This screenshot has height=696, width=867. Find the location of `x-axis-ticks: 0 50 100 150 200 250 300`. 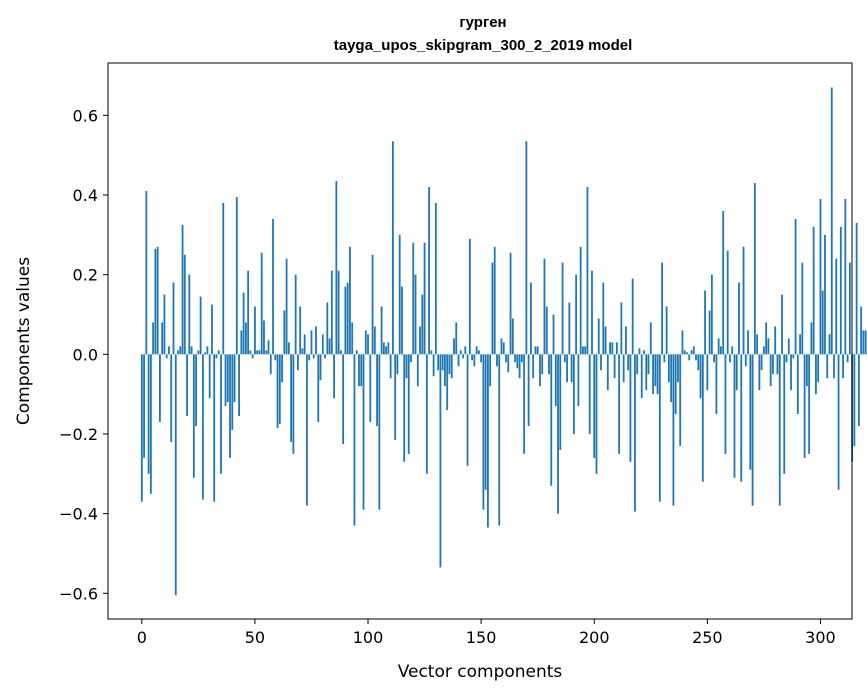

x-axis-ticks: 0 50 100 150 200 250 300 is located at coordinates (486, 633).